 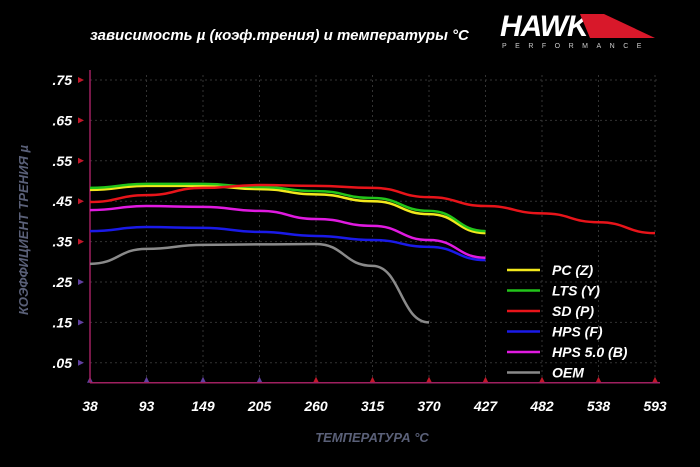 What do you see at coordinates (90, 406) in the screenshot?
I see `x-tick-label: 38` at bounding box center [90, 406].